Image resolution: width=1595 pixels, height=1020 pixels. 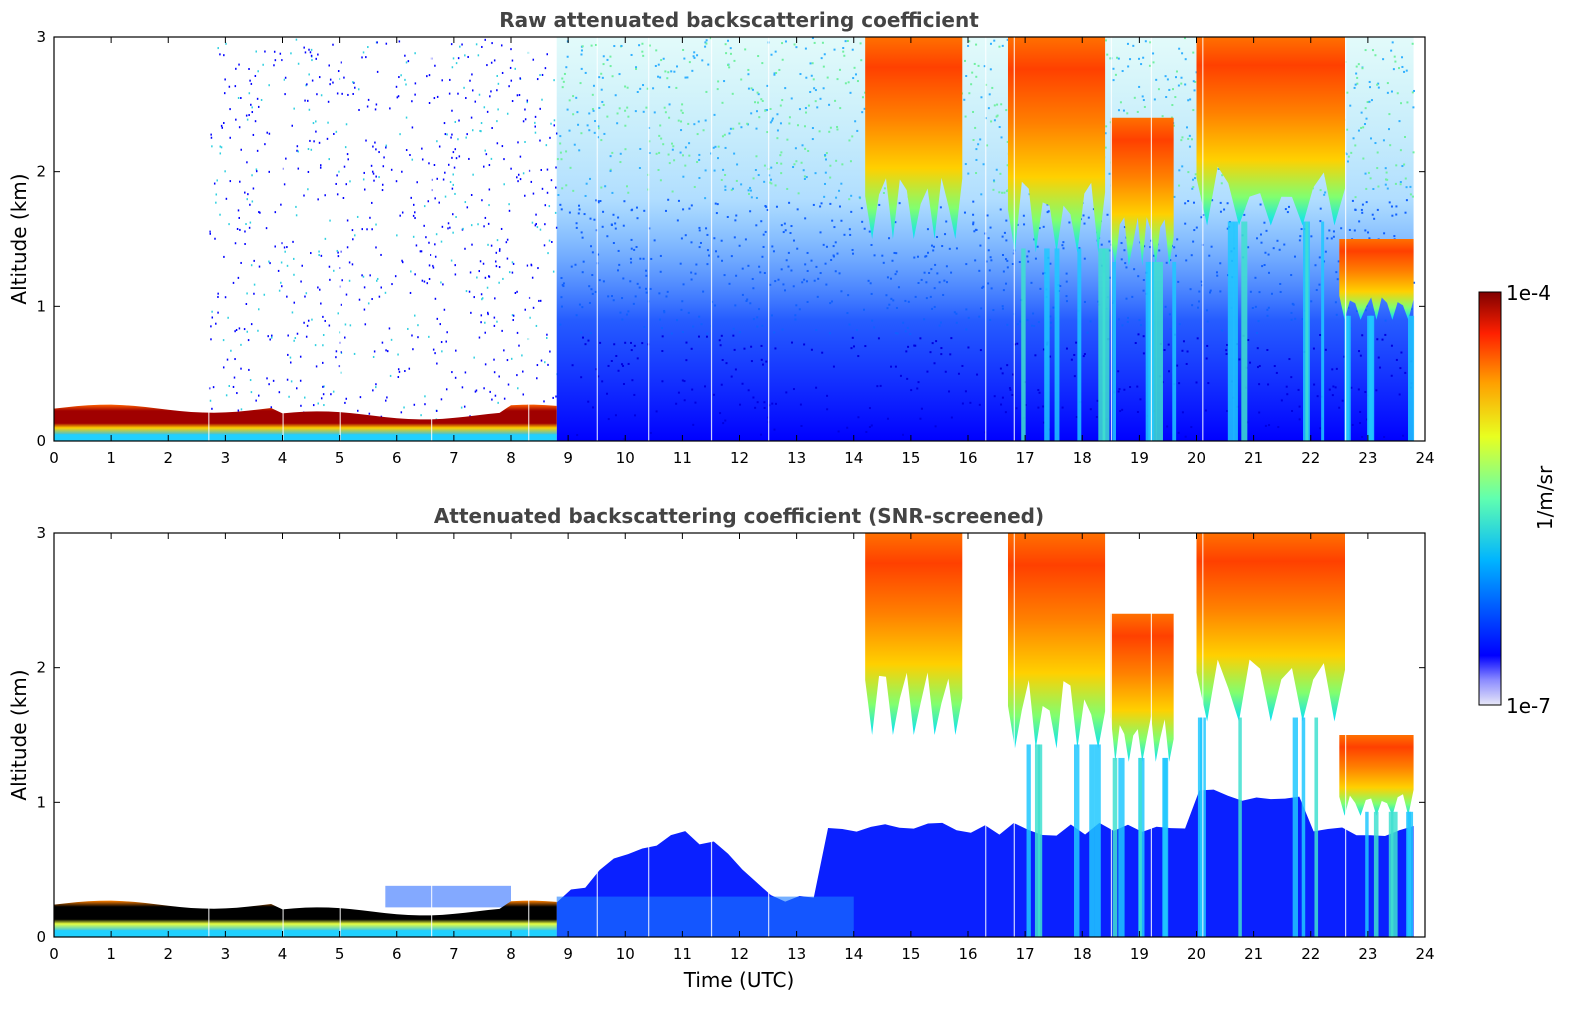 What do you see at coordinates (168, 954) in the screenshot?
I see `x-tick-label: 2` at bounding box center [168, 954].